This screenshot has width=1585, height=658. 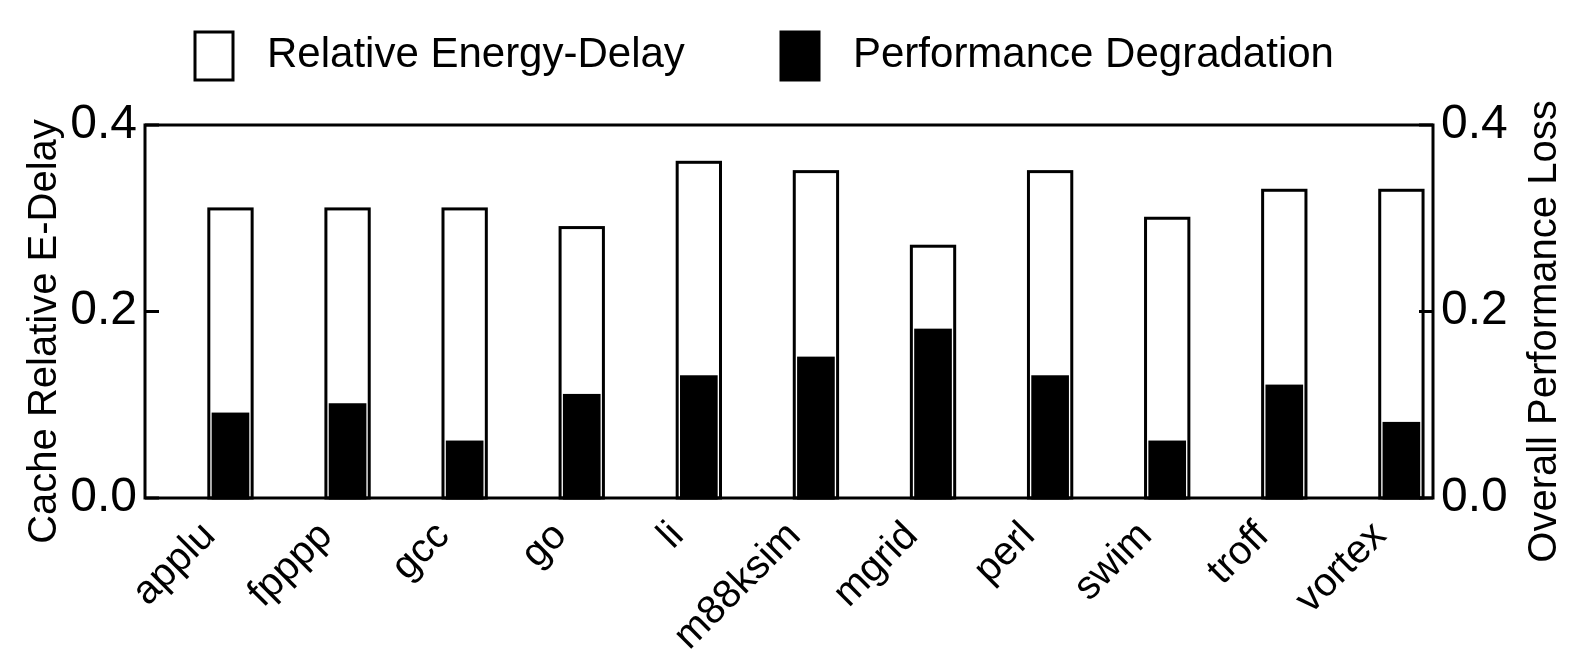 What do you see at coordinates (542, 543) in the screenshot?
I see `x-tick-label: go` at bounding box center [542, 543].